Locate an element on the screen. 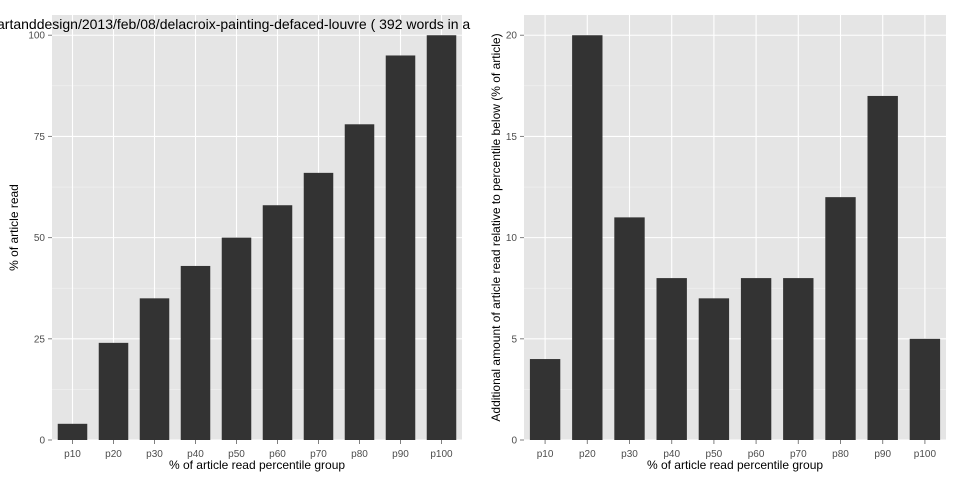 The width and height of the screenshot is (960, 480). left-x-tick-labels: p10 p20 p30 p40 p50 p60 p70 p80 p90 p100 is located at coordinates (258, 450).